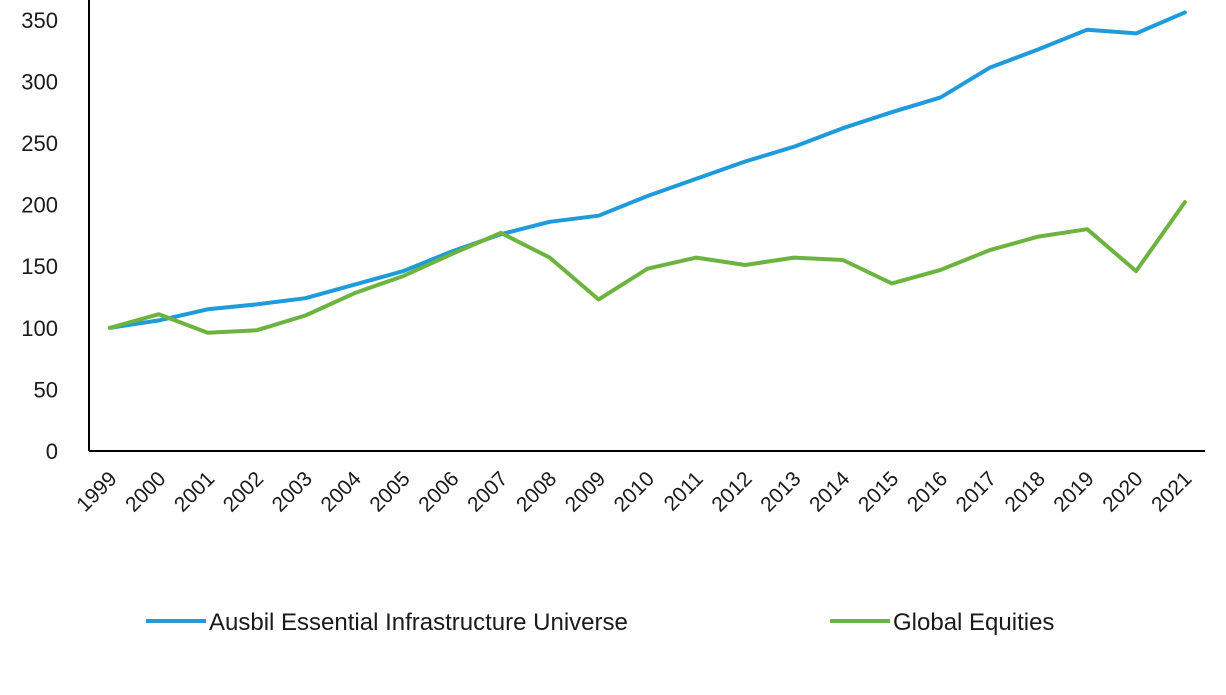 The width and height of the screenshot is (1226, 695). I want to click on x-tick-label: 2015, so click(878, 491).